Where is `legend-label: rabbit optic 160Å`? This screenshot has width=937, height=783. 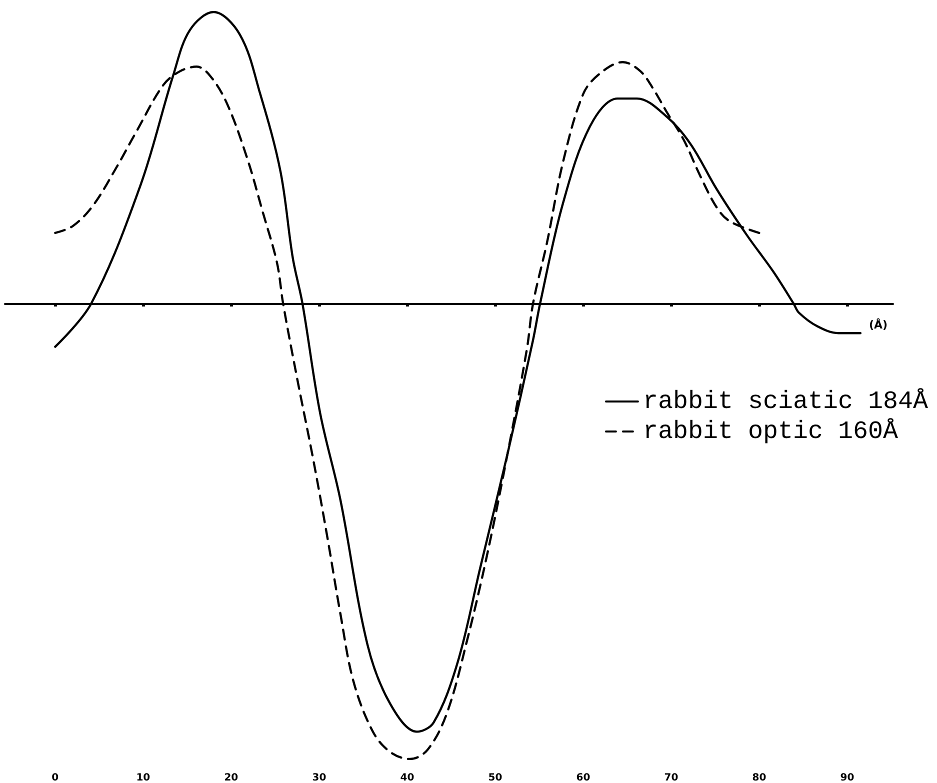
legend-label: rabbit optic 160Å is located at coordinates (770, 431).